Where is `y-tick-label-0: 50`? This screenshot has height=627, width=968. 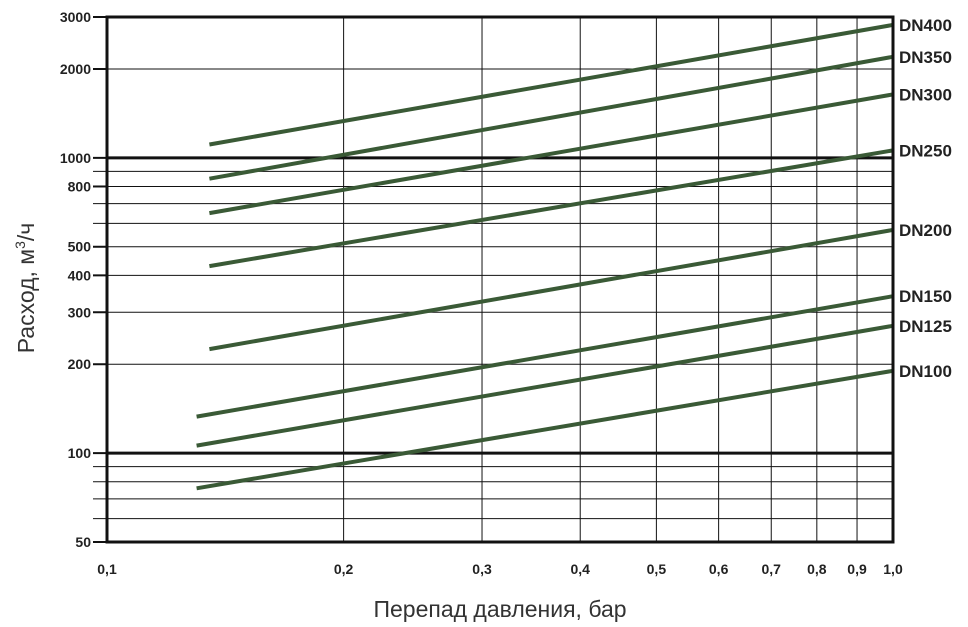 y-tick-label-0: 50 is located at coordinates (83, 542).